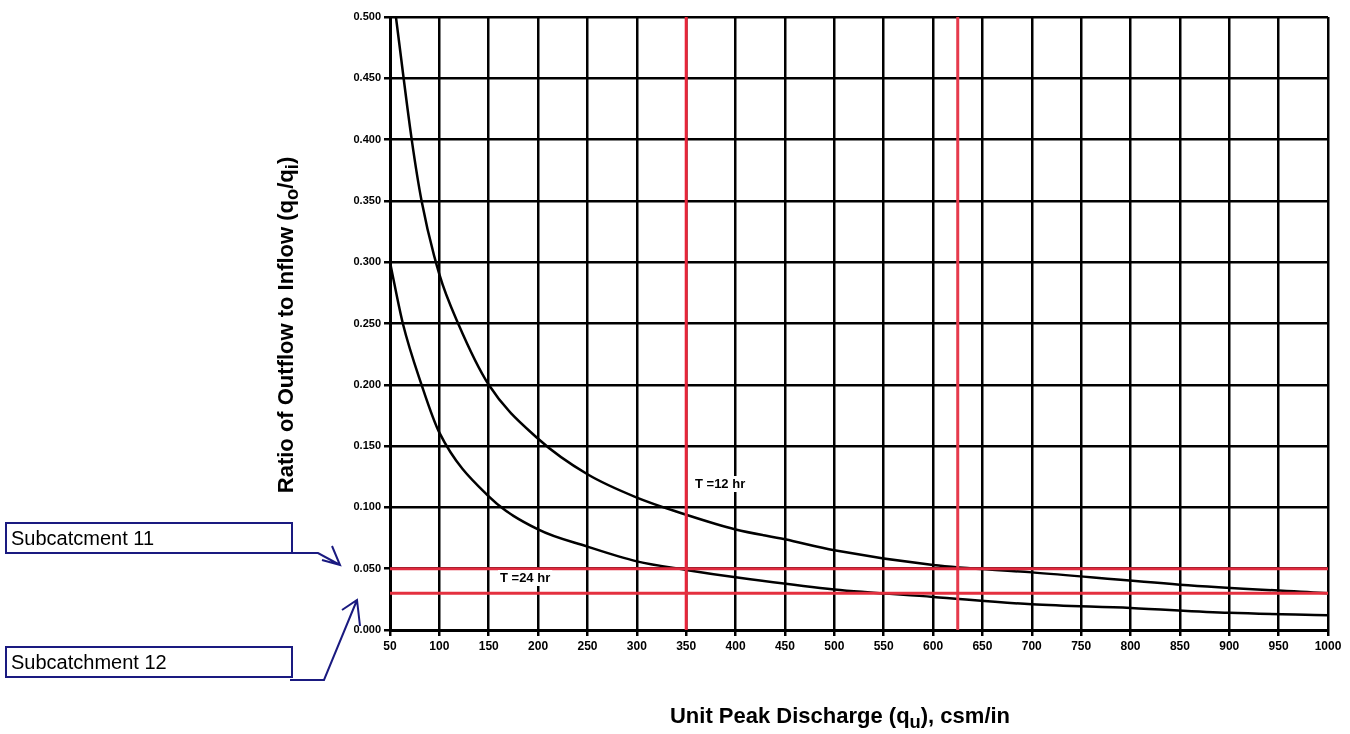  Describe the element at coordinates (982, 645) in the screenshot. I see `x-tick-label: 650` at that location.